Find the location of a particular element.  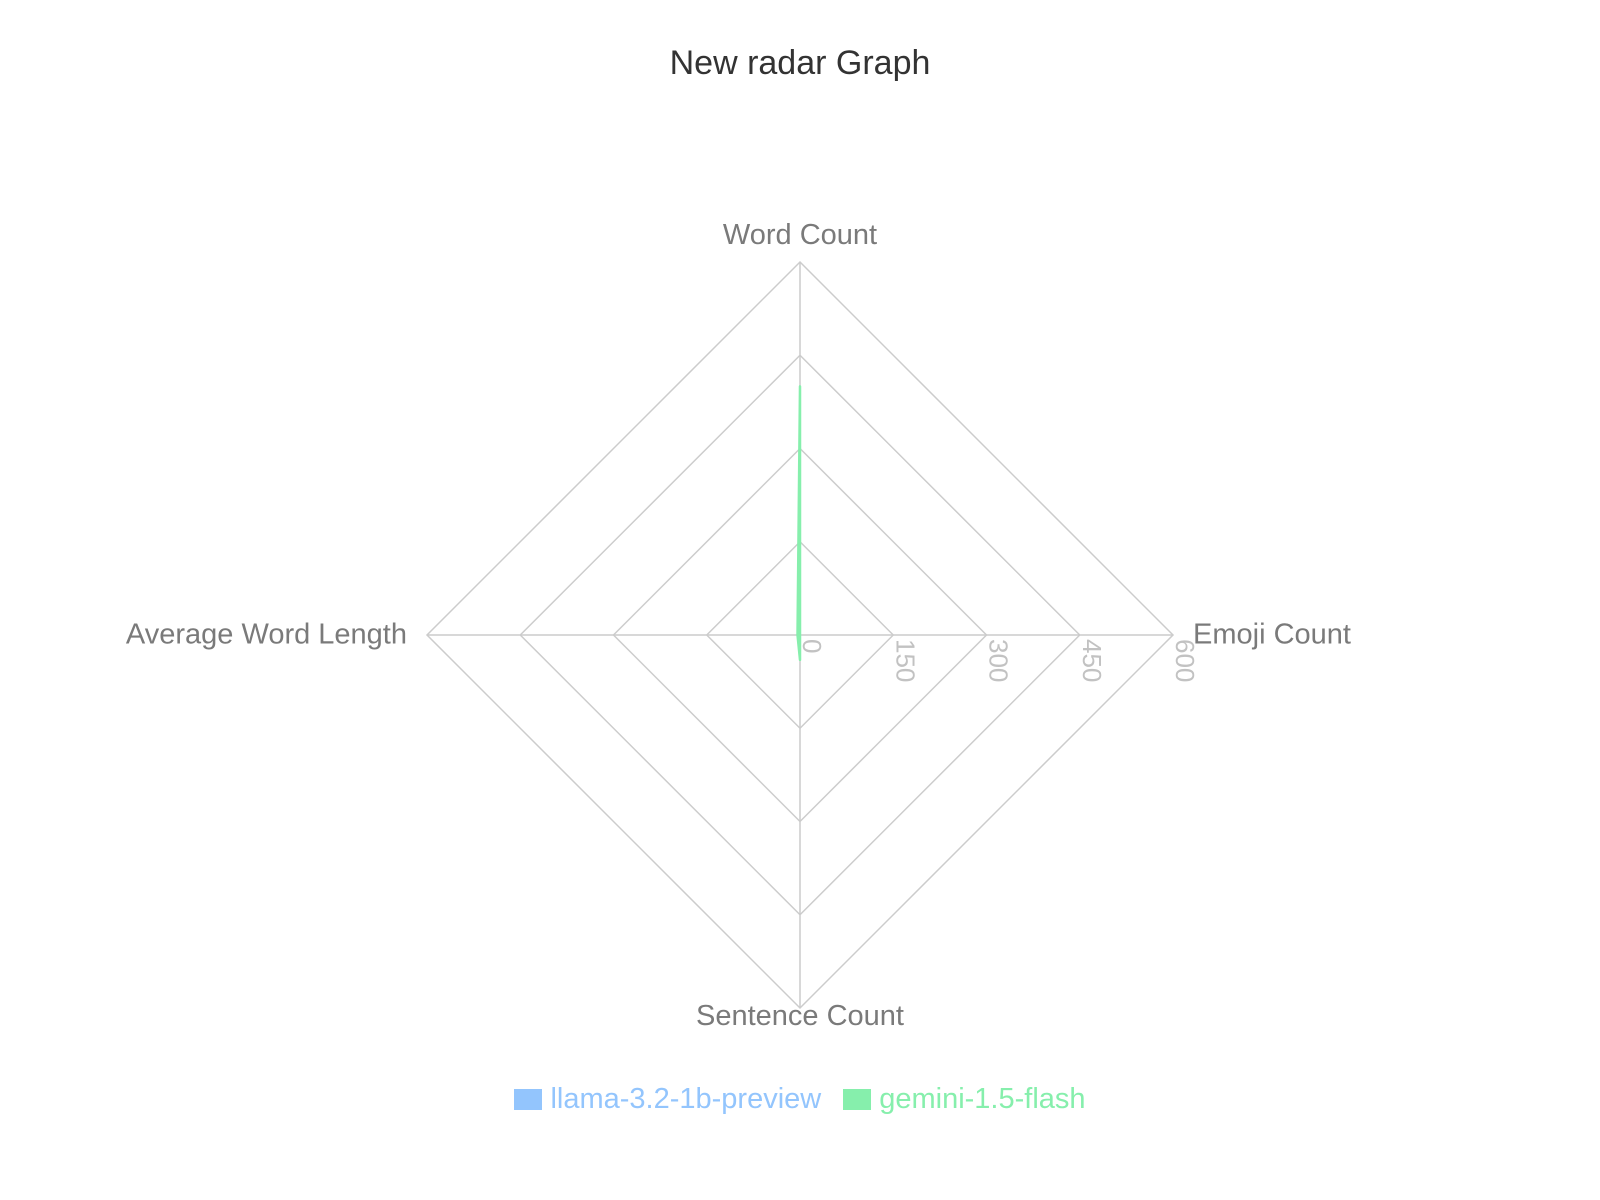

legend-label-gemini: gemini-1.5-flash is located at coordinates (982, 1099).